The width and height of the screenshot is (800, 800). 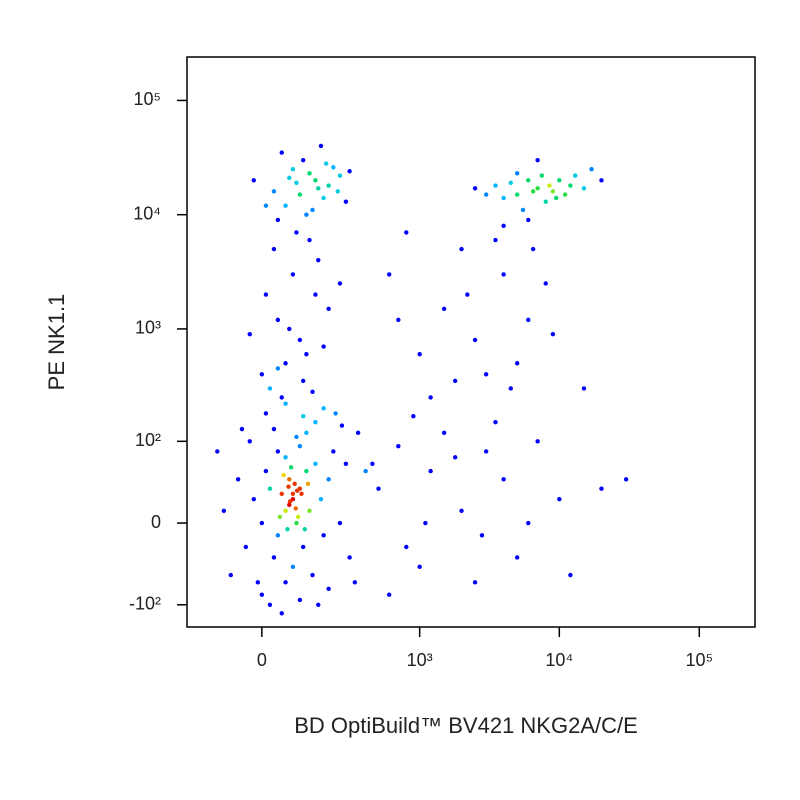 I want to click on y-tick-label: 10³, so click(x=148, y=328).